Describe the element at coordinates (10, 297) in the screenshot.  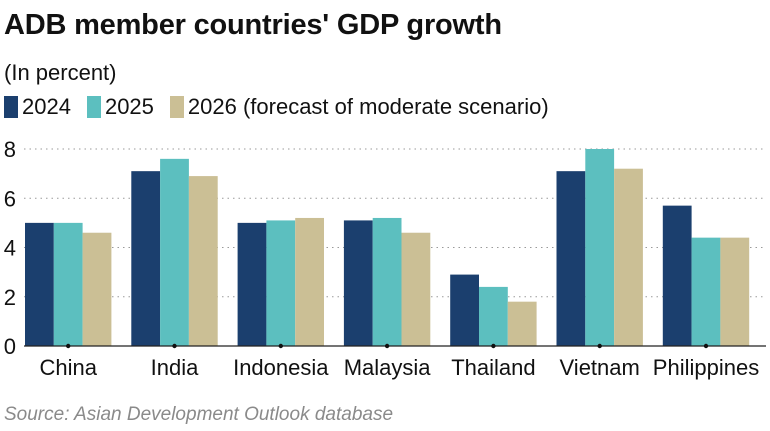
I see `y-tick-label-2: 2` at that location.